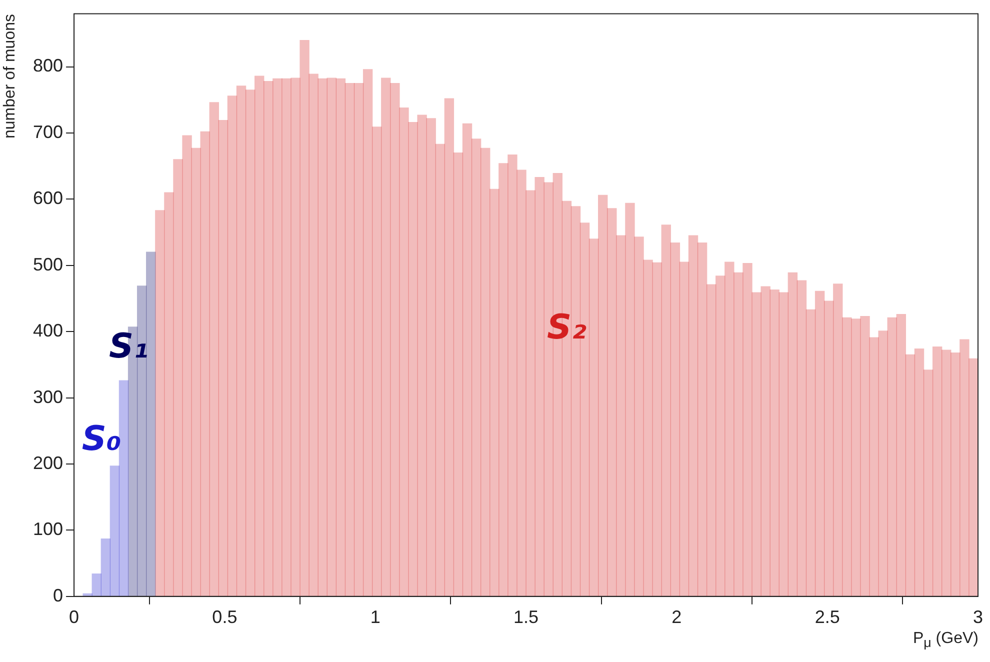 This screenshot has height=662, width=990. What do you see at coordinates (677, 617) in the screenshot?
I see `x-tick-label: 2` at bounding box center [677, 617].